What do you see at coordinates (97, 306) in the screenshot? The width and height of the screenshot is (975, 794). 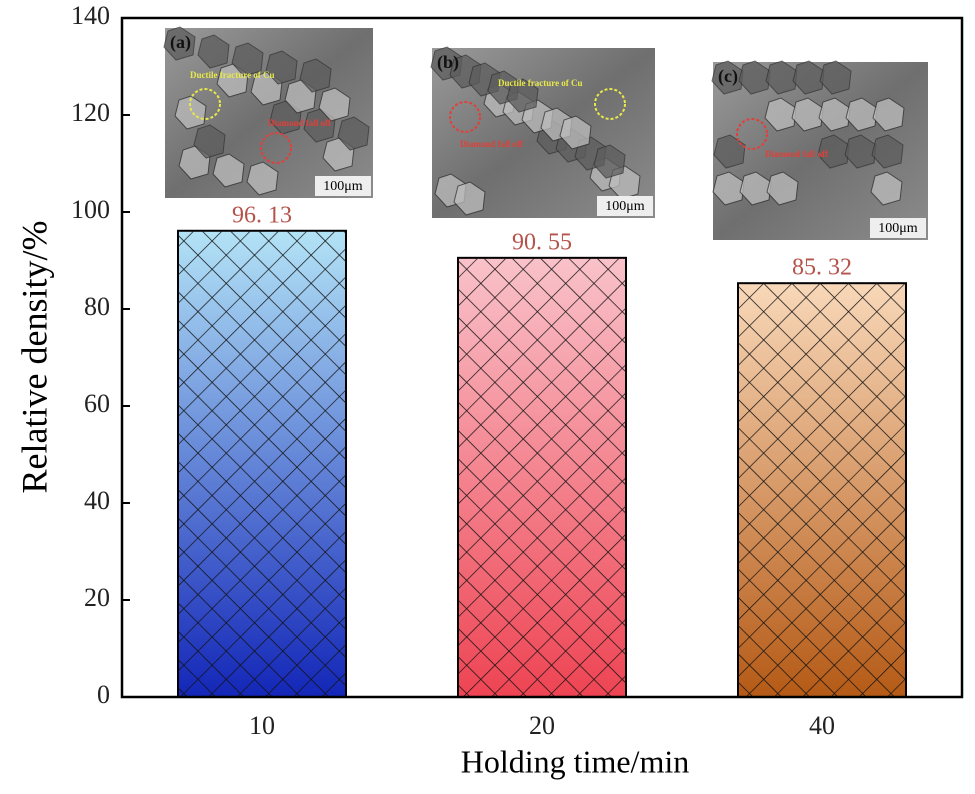 I see `y-tick-label: 80` at bounding box center [97, 306].